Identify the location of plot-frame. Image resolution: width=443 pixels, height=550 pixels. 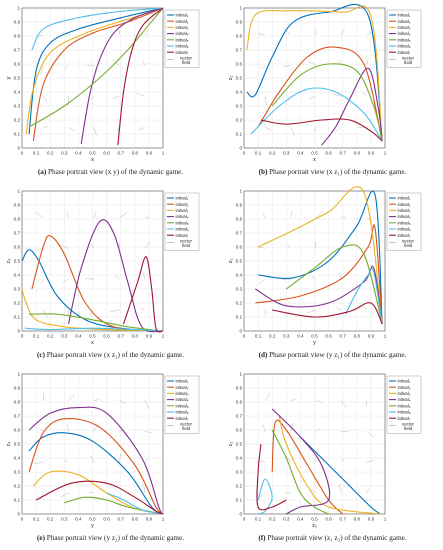
(314, 444).